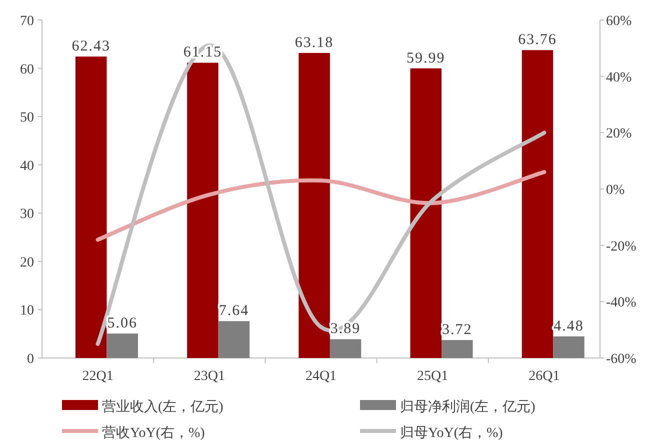  What do you see at coordinates (30, 359) in the screenshot?
I see `y-tick-label: 0` at bounding box center [30, 359].